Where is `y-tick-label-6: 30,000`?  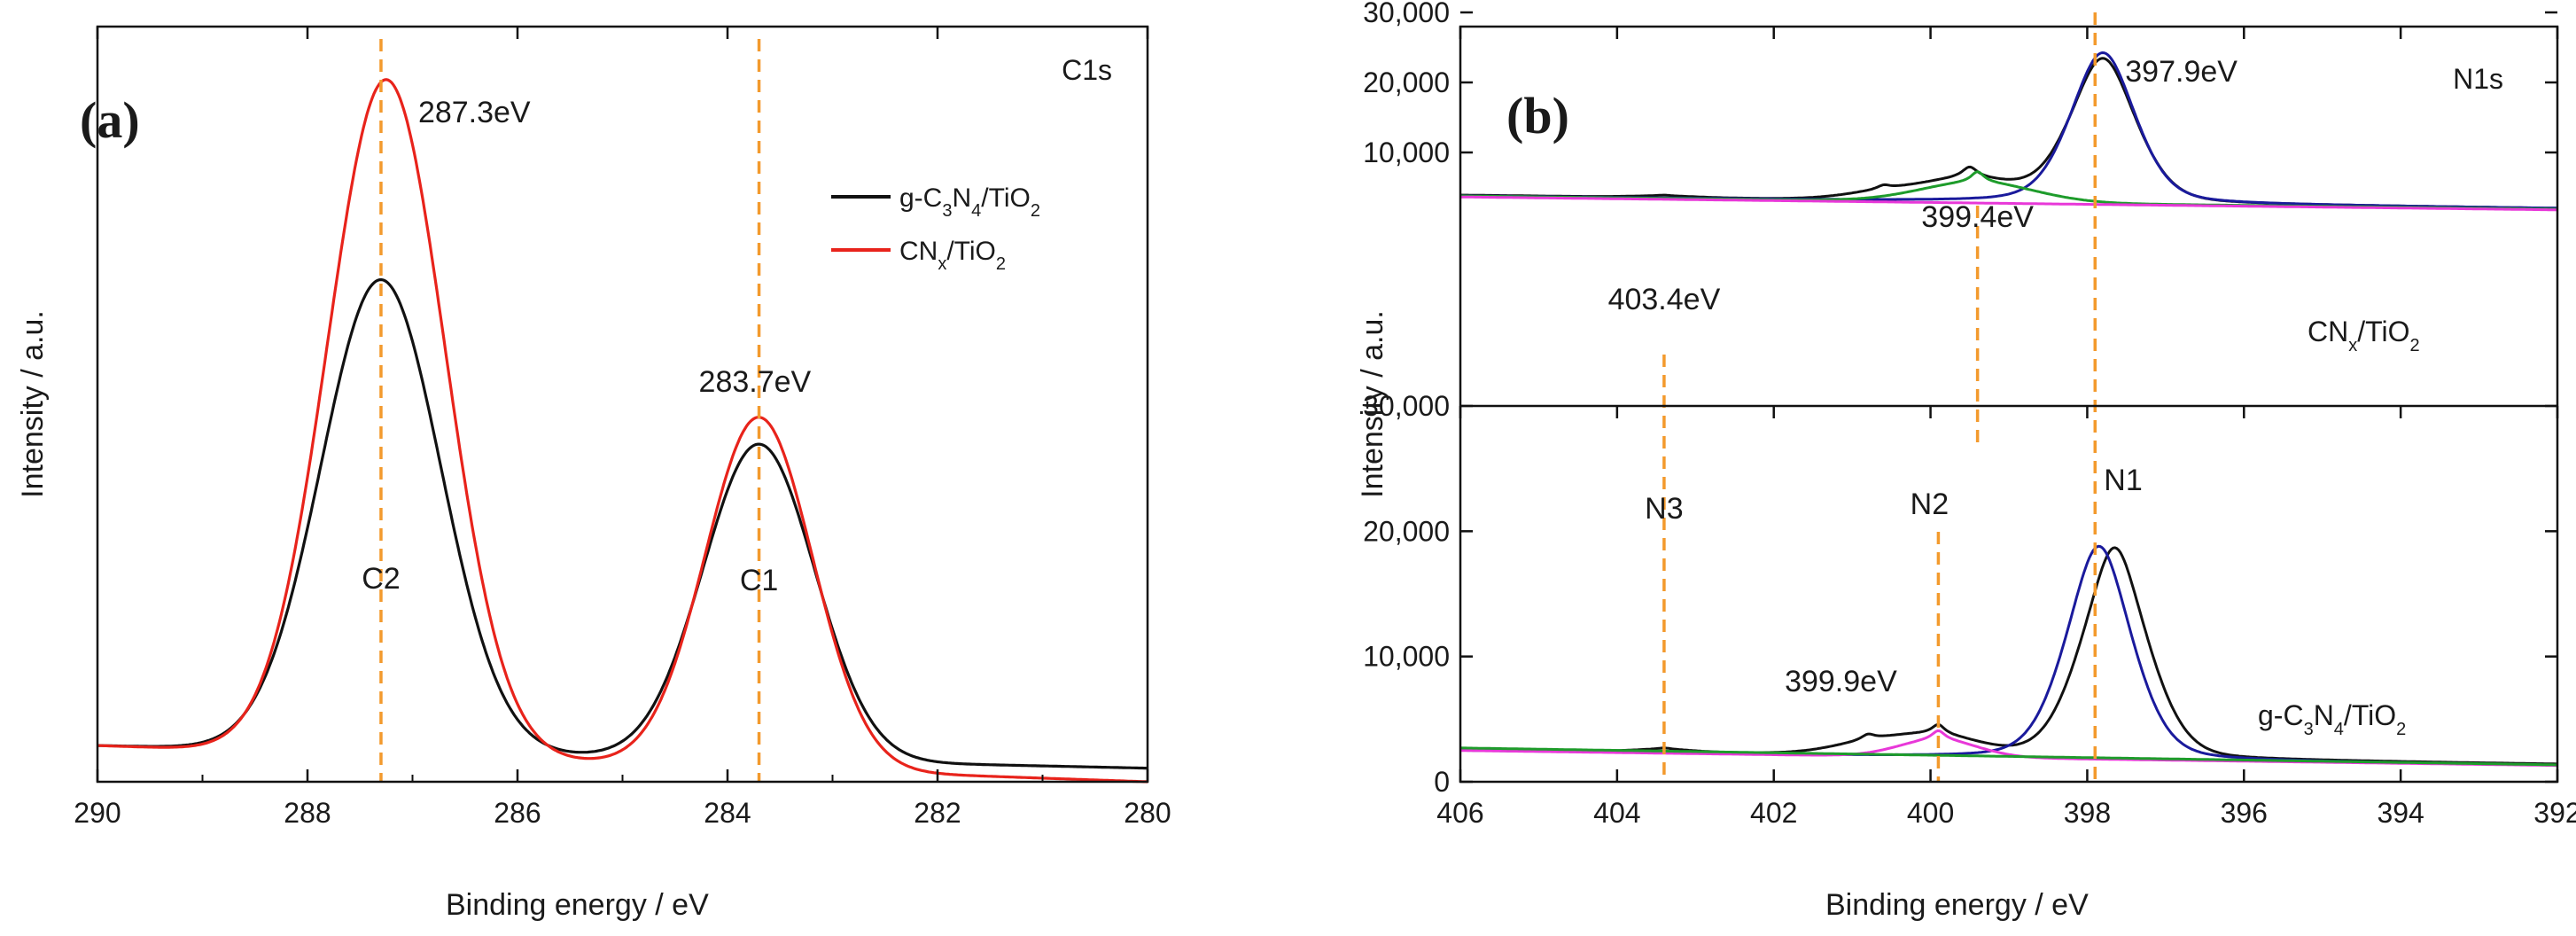 y-tick-label-6: 30,000 is located at coordinates (1406, 14).